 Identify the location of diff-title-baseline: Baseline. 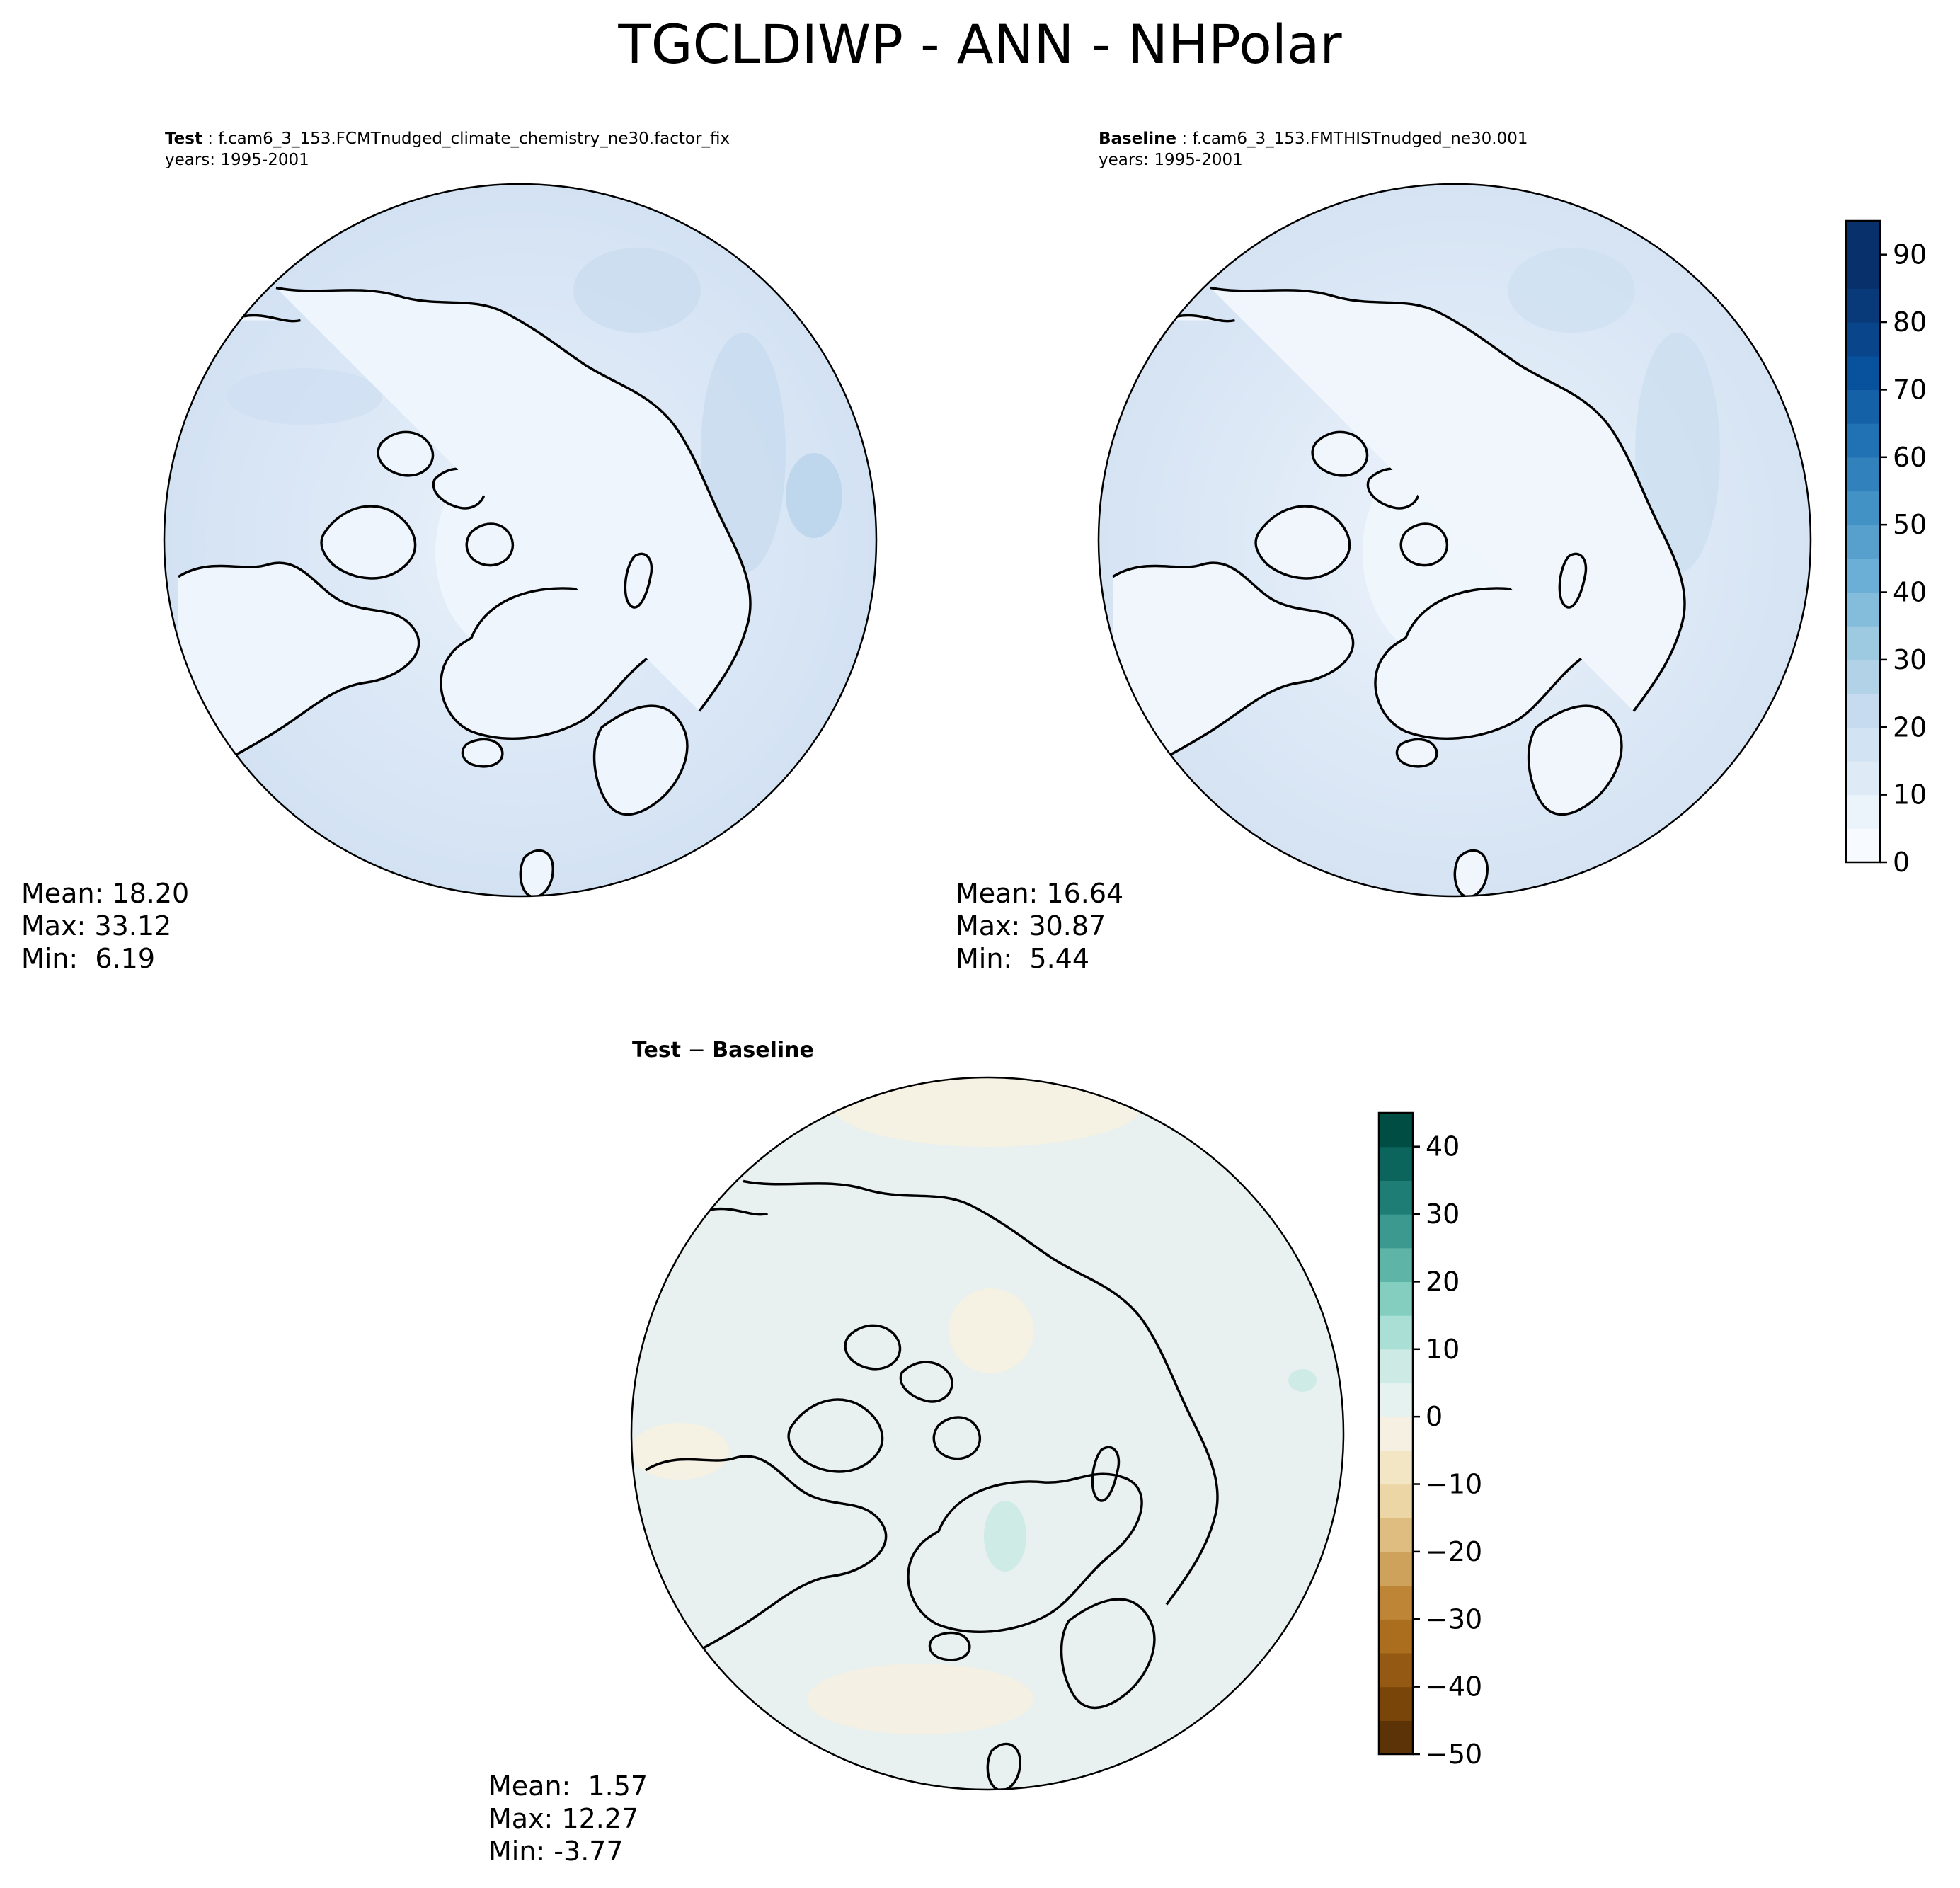
(763, 1050).